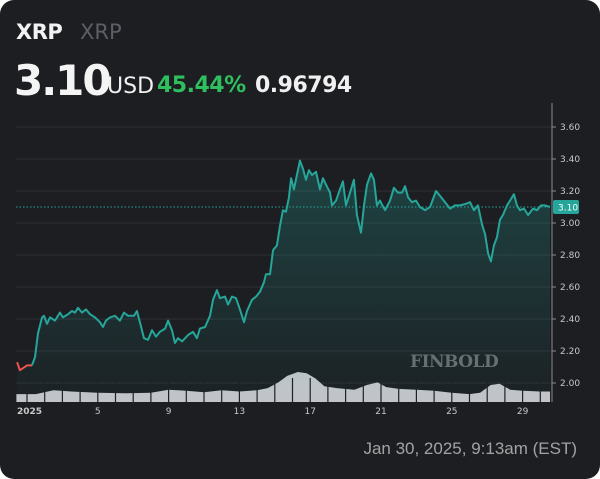 The height and width of the screenshot is (479, 600). What do you see at coordinates (570, 160) in the screenshot?
I see `y-tick-label: 3.40` at bounding box center [570, 160].